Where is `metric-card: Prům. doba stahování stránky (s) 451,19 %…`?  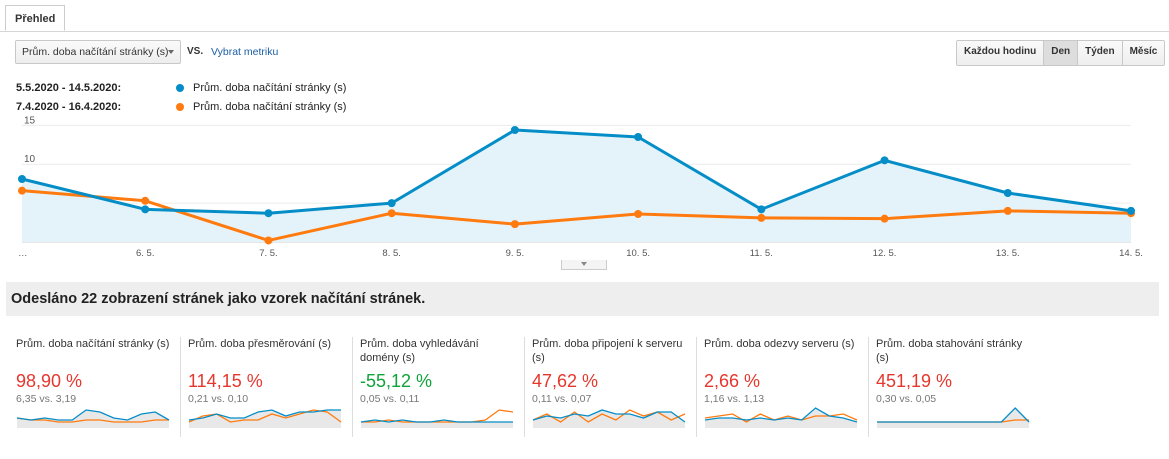 metric-card: Prům. doba stahování stránky (s) 451,19 %… is located at coordinates (952, 387).